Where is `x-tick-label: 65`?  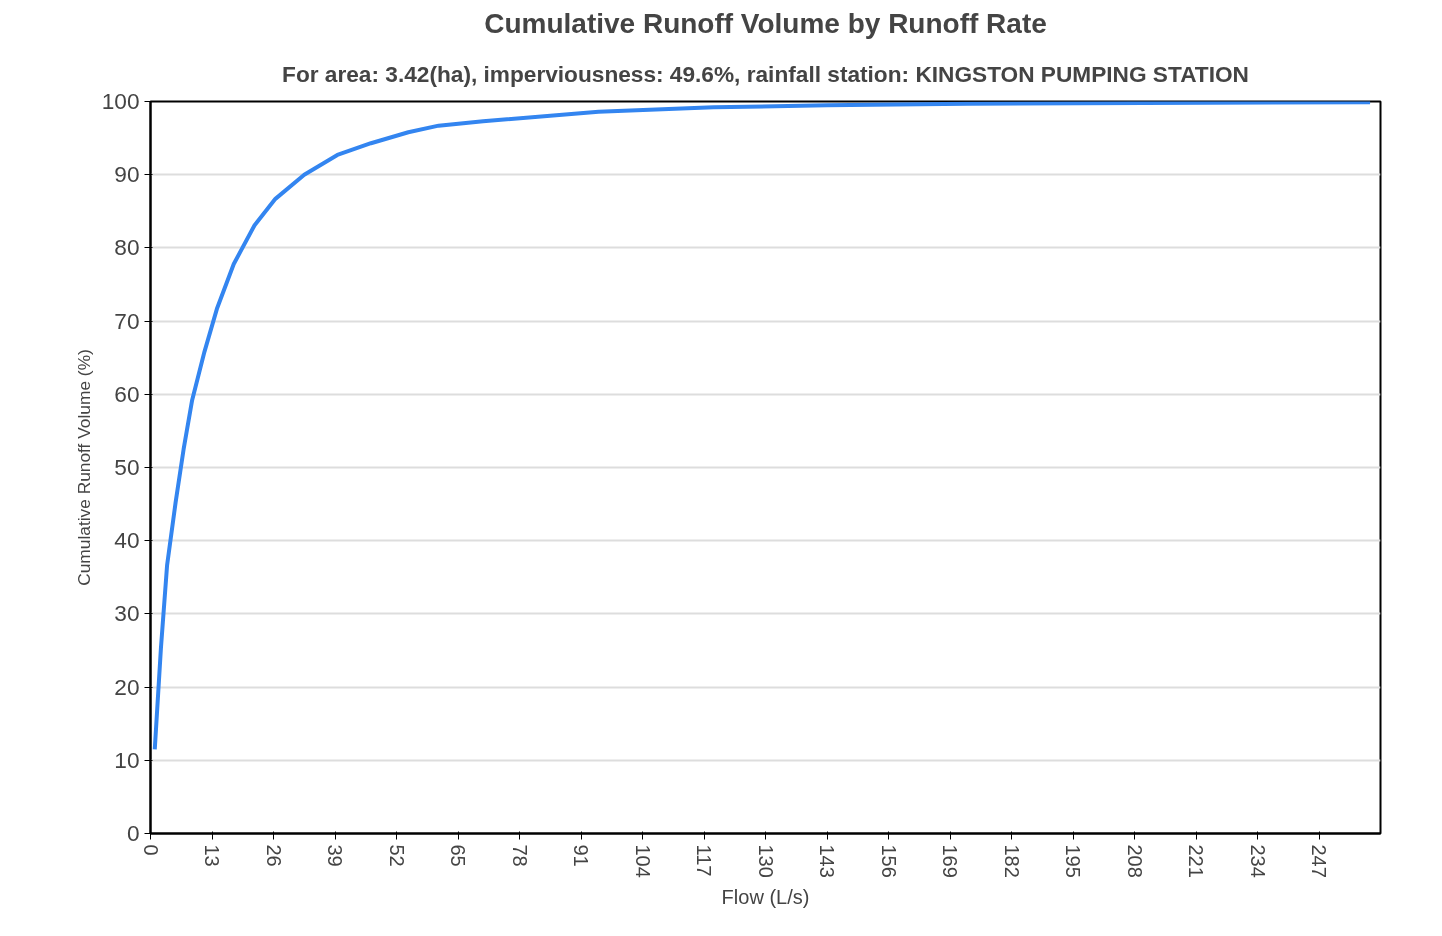 x-tick-label: 65 is located at coordinates (458, 855).